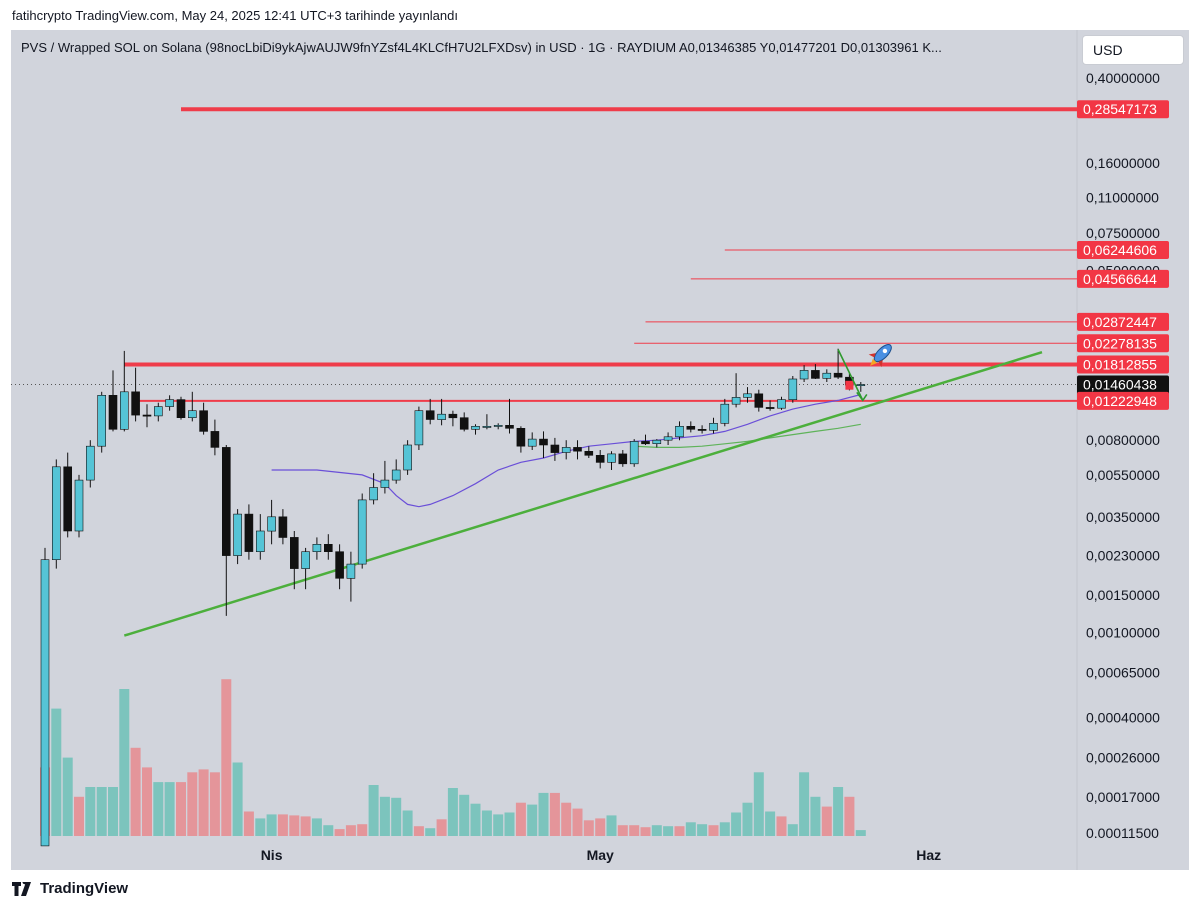 The width and height of the screenshot is (1200, 910). I want to click on annotations, so click(864, 373).